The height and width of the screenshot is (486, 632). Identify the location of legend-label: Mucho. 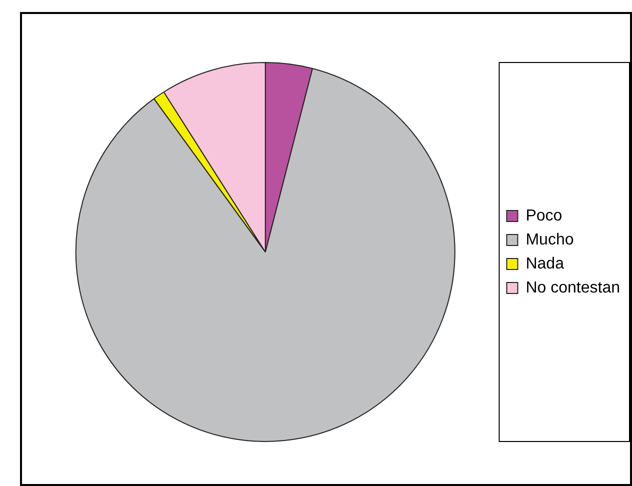
(550, 239).